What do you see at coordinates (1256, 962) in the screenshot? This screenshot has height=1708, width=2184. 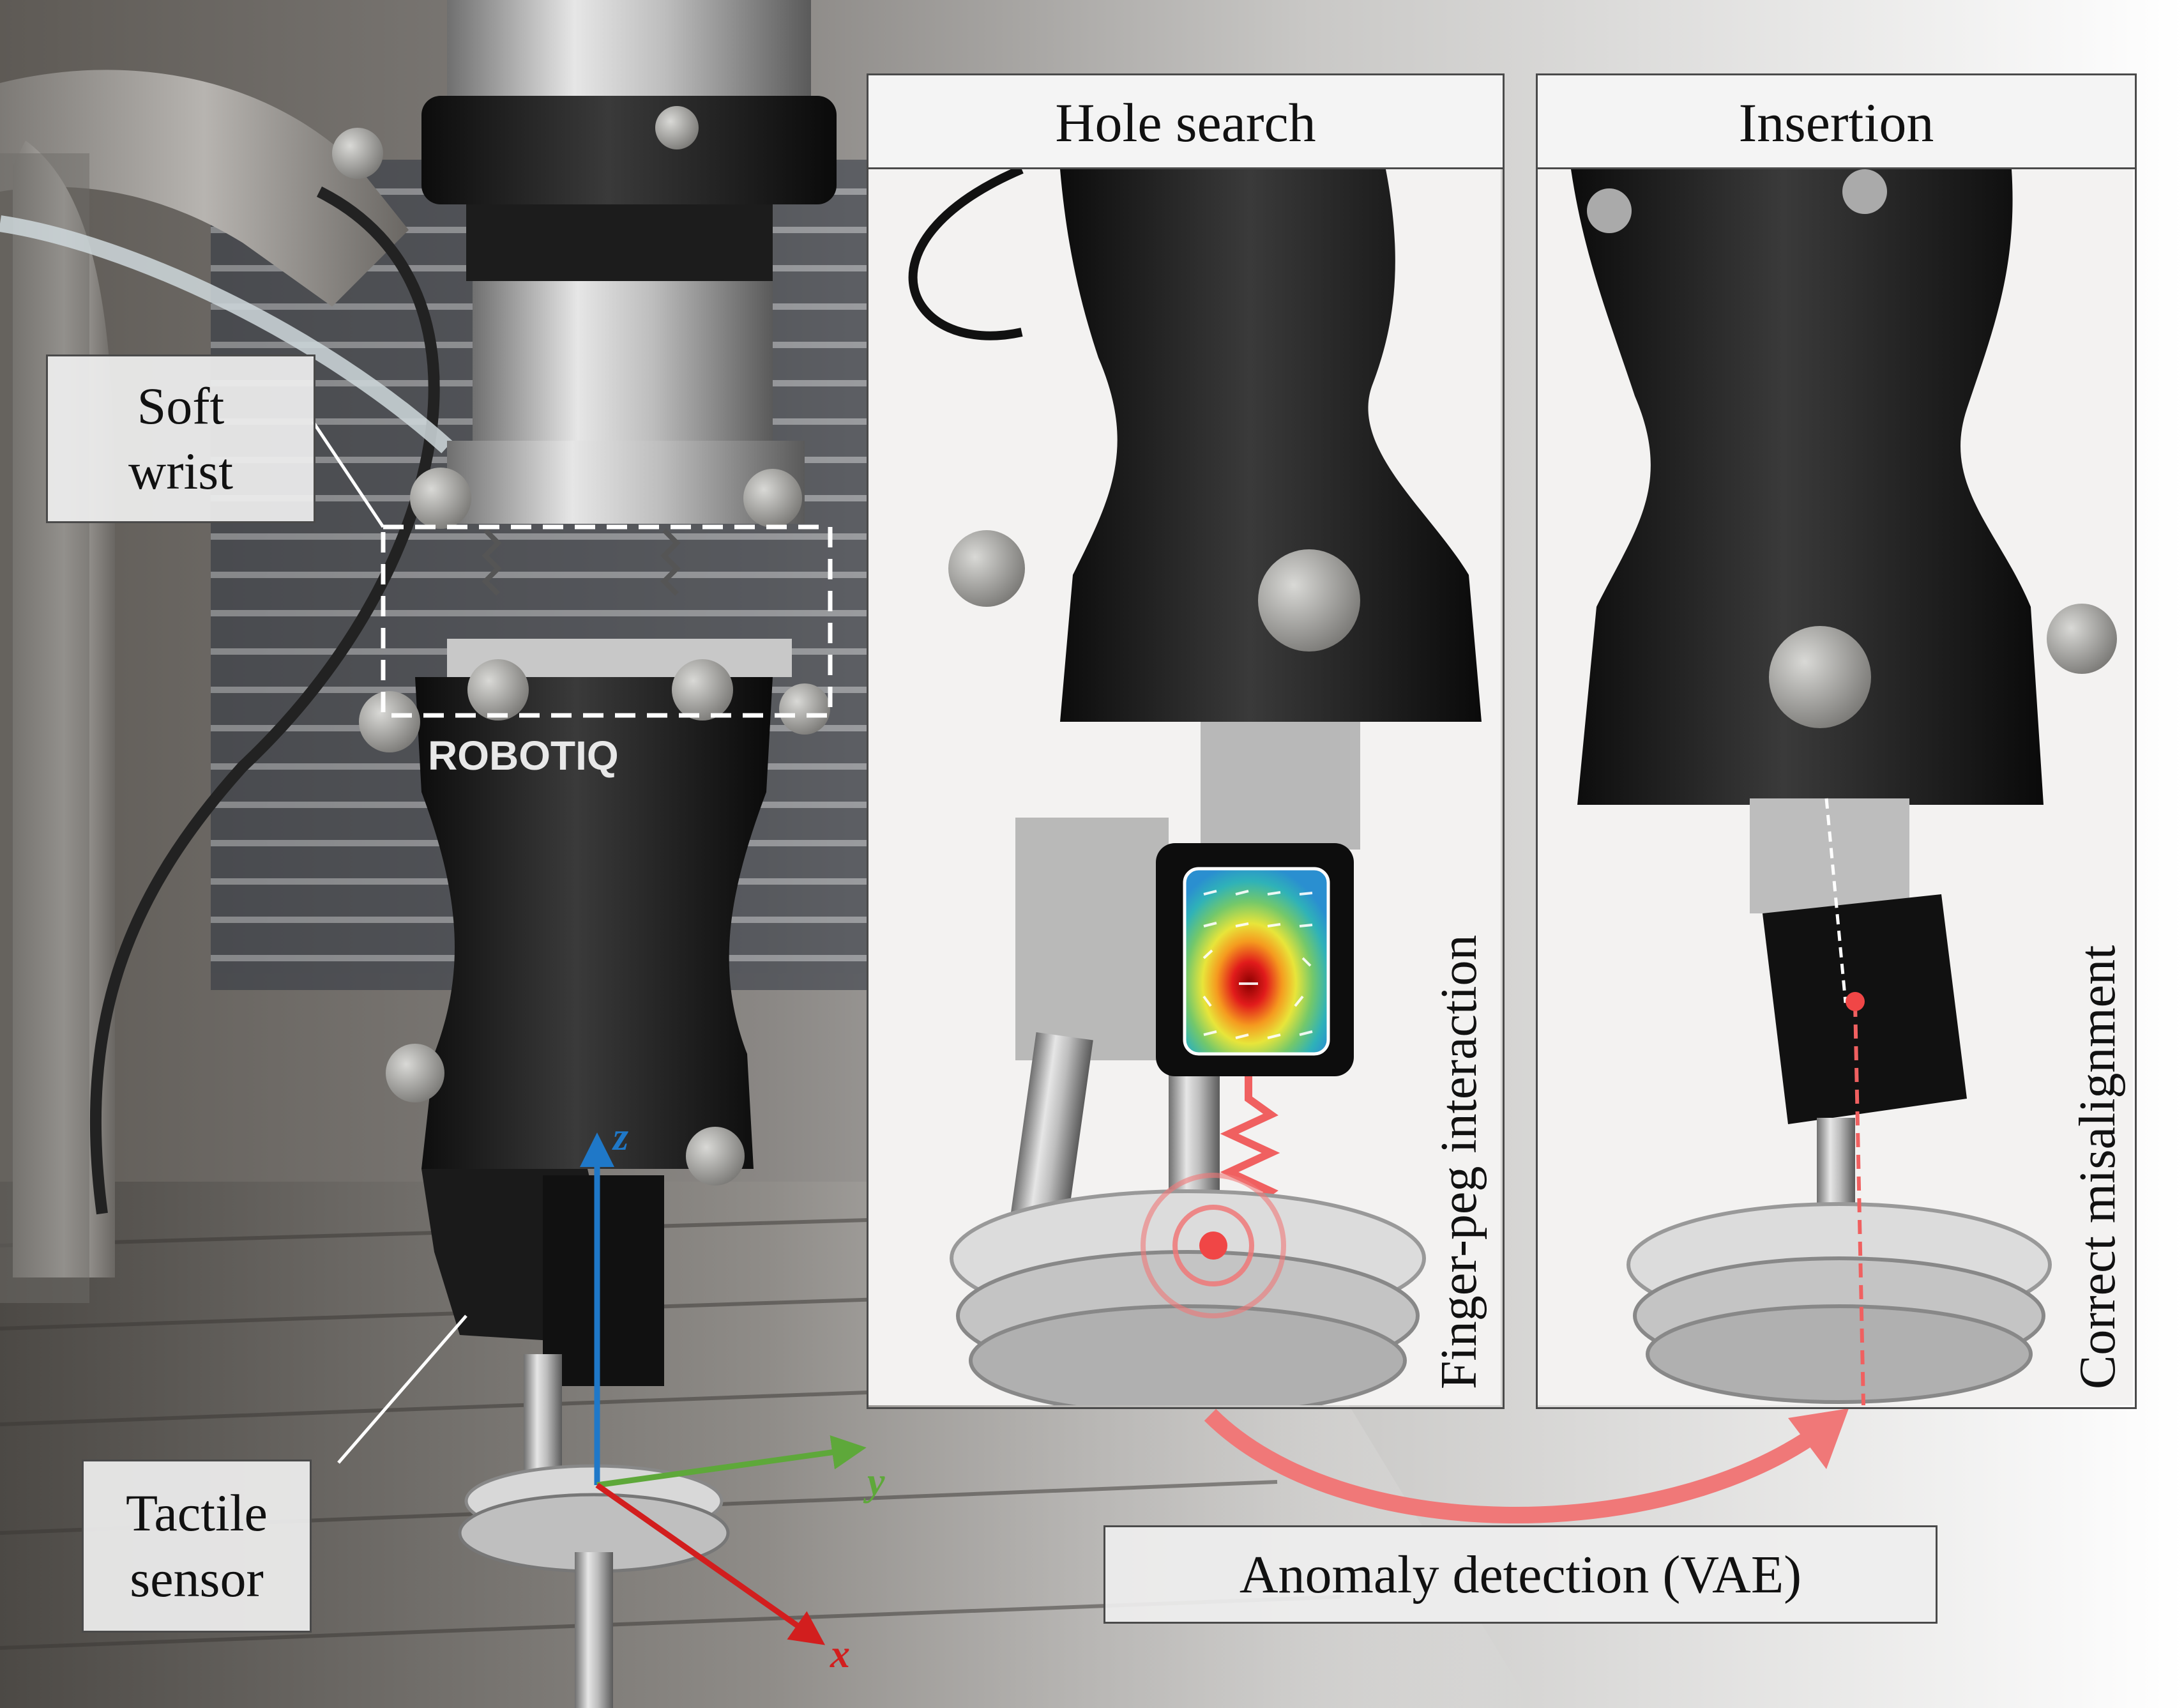 I see `tactile-heatmap` at bounding box center [1256, 962].